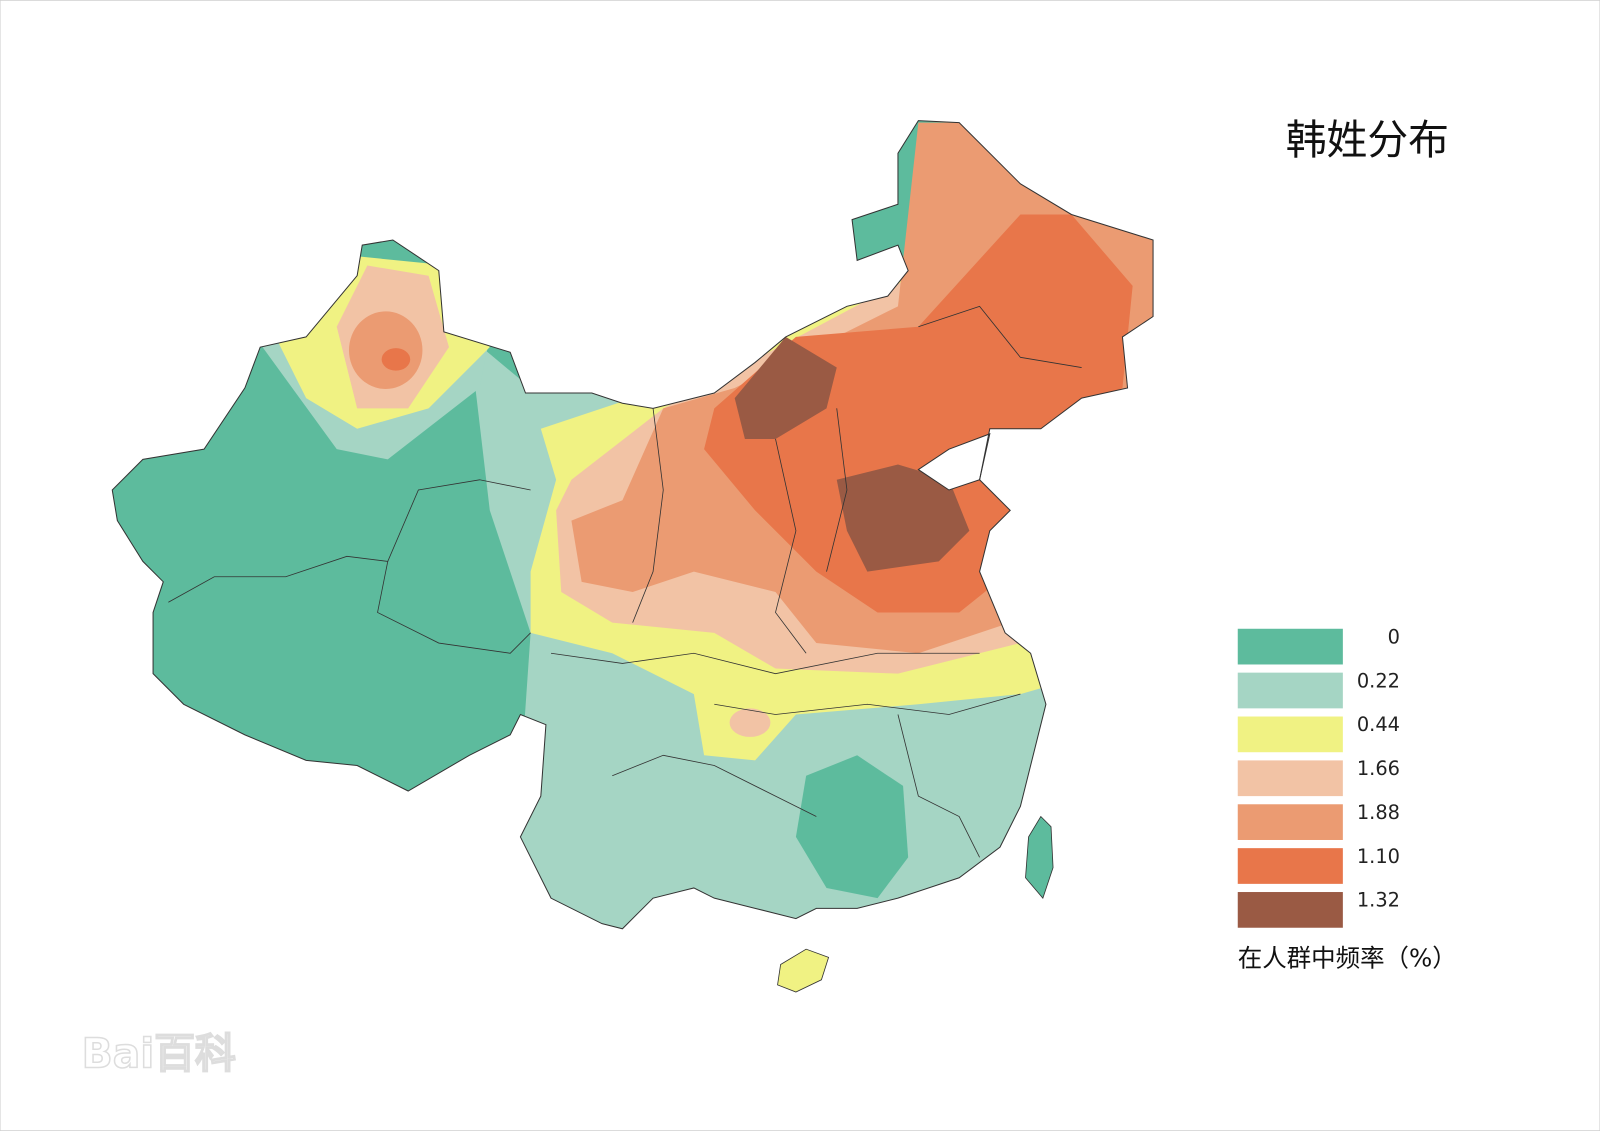 The image size is (1600, 1131). What do you see at coordinates (1347, 957) in the screenshot?
I see `legend-caption: 在人群中频率（%）` at bounding box center [1347, 957].